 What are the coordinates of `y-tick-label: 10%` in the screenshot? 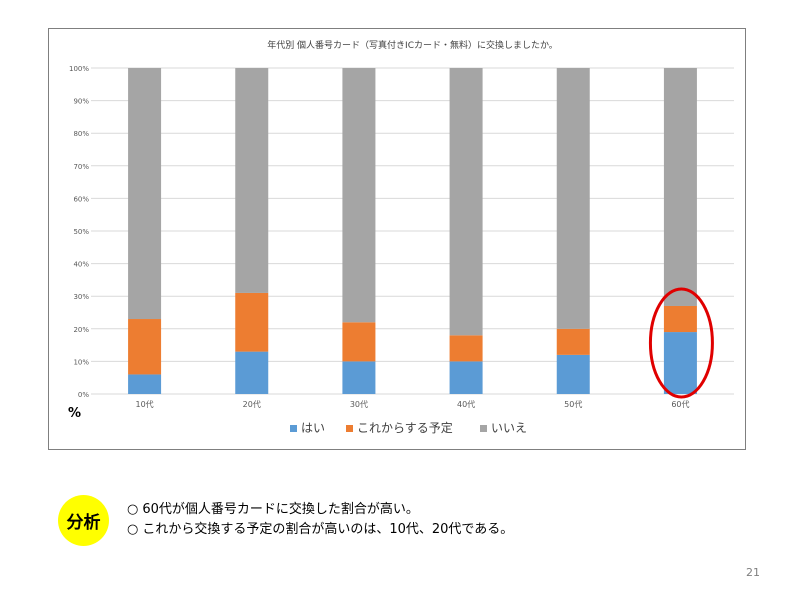 It's located at (81, 362).